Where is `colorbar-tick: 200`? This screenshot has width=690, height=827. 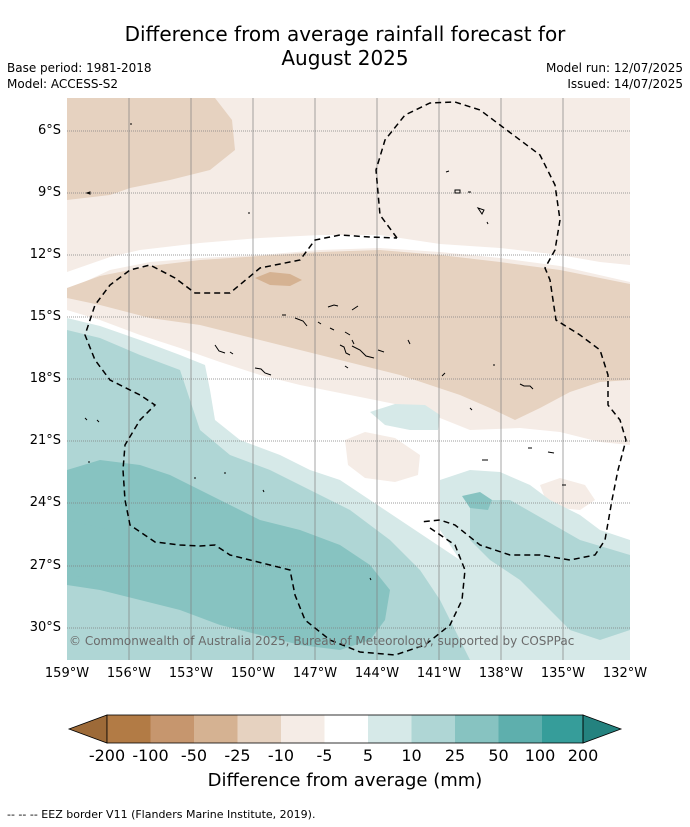 colorbar-tick: 200 is located at coordinates (583, 755).